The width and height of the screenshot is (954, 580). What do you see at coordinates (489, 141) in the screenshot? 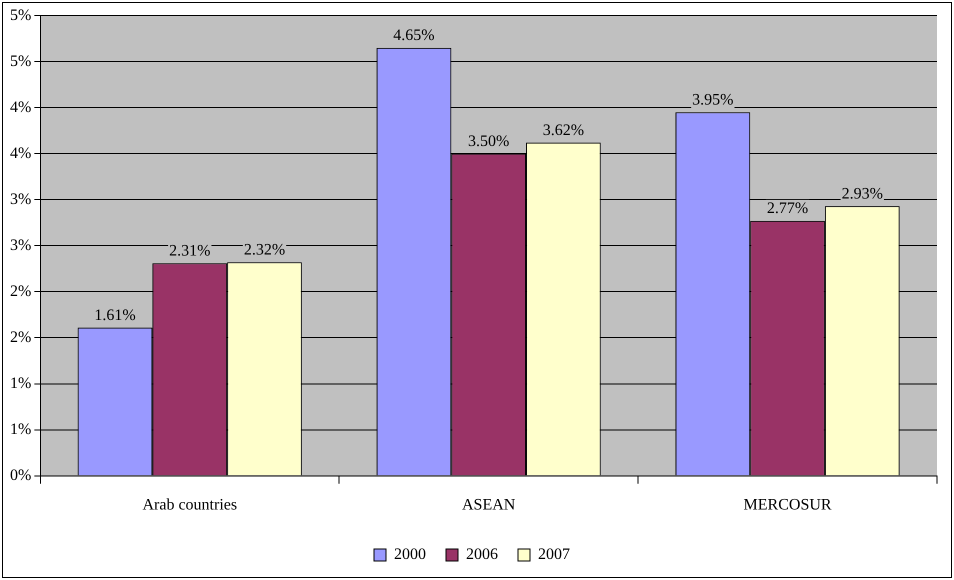
I see `data-label: 3.50%` at bounding box center [489, 141].